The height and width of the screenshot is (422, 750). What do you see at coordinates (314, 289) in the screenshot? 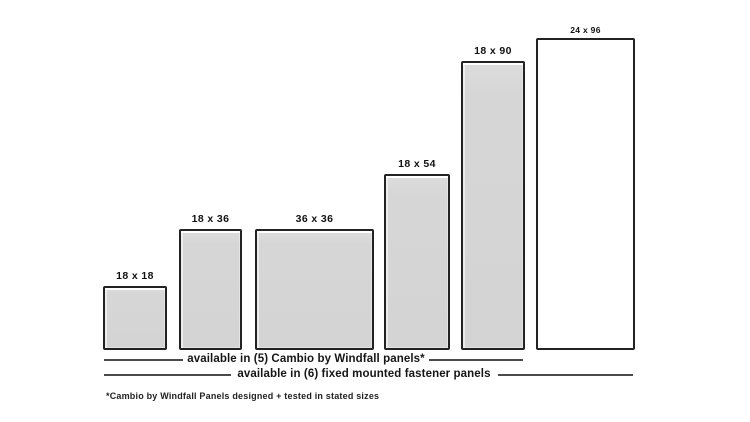
I see `panel-36x36` at bounding box center [314, 289].